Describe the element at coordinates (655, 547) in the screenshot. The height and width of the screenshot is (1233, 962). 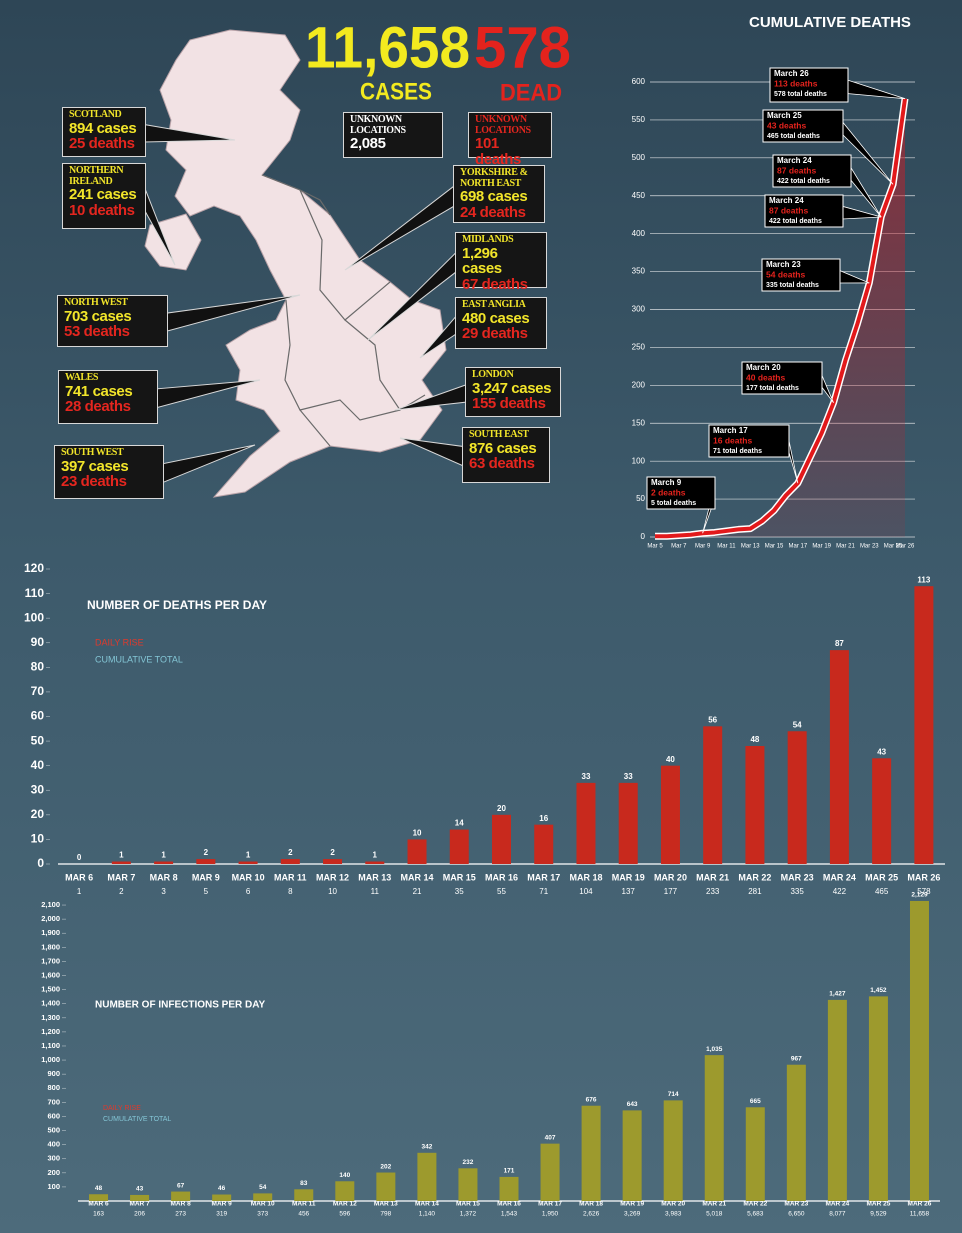
I see `x-tick-label: Mar 5` at that location.